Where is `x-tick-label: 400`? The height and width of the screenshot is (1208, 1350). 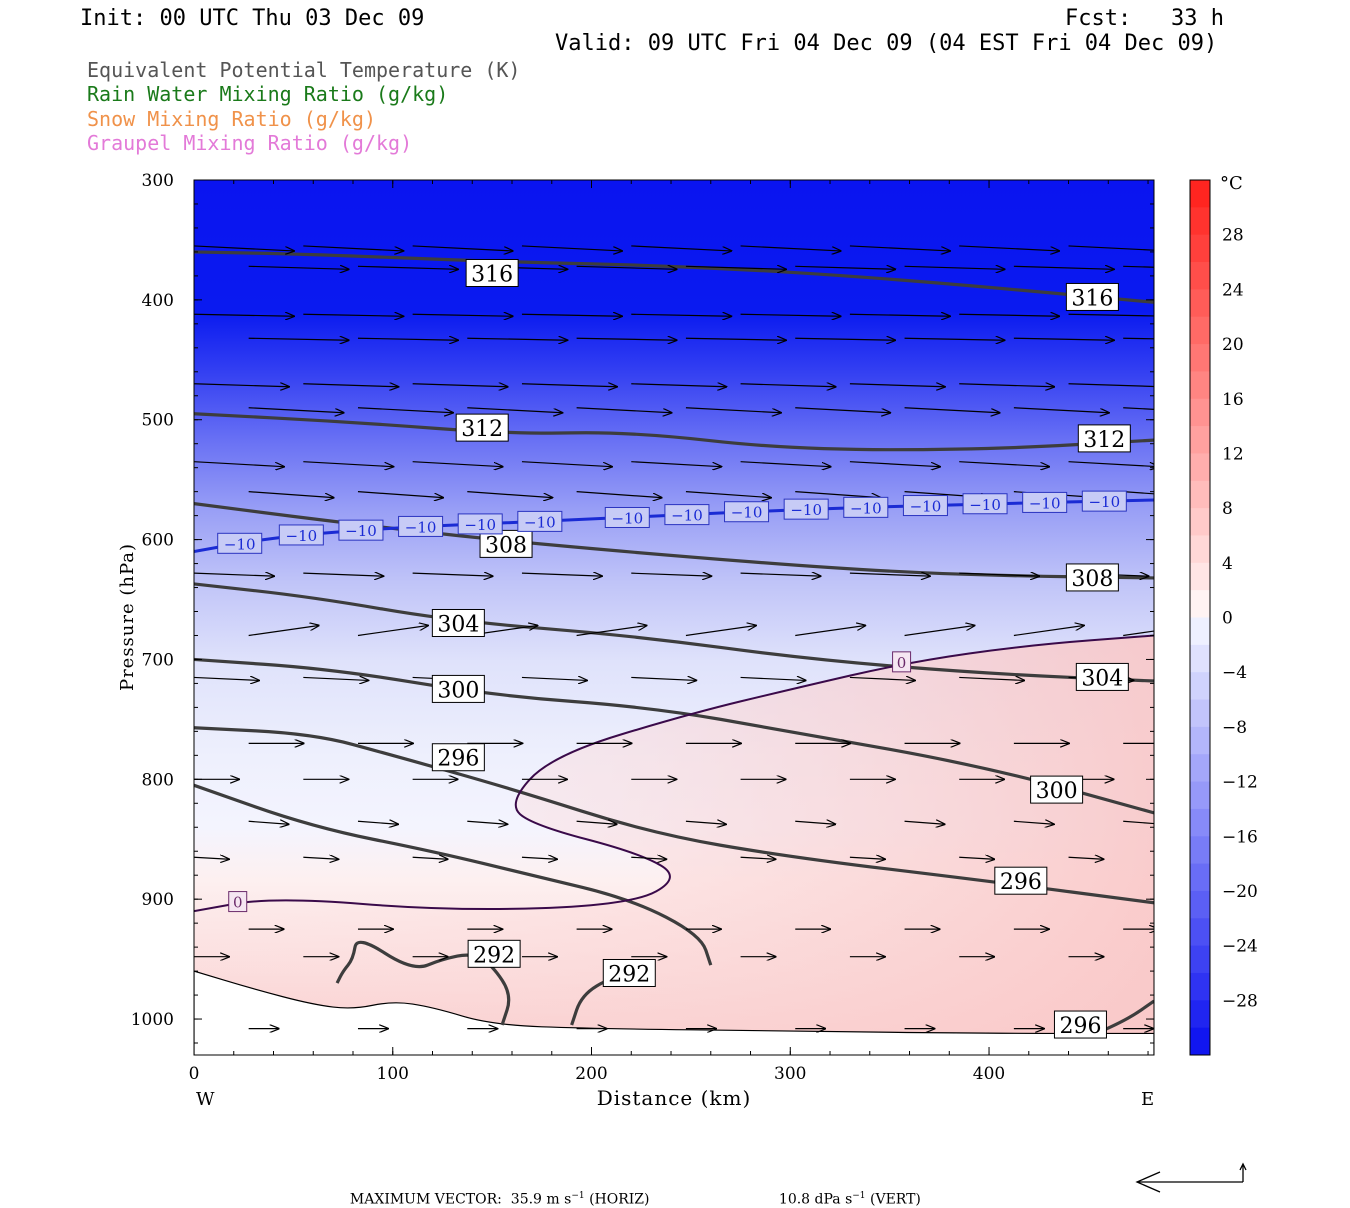 x-tick-label: 400 is located at coordinates (989, 1074).